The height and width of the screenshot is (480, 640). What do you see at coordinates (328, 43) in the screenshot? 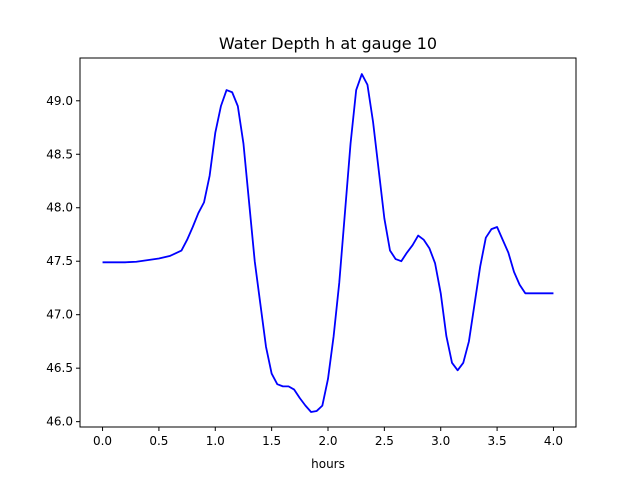
I see `chart-title: Water Depth h at gauge 10` at bounding box center [328, 43].